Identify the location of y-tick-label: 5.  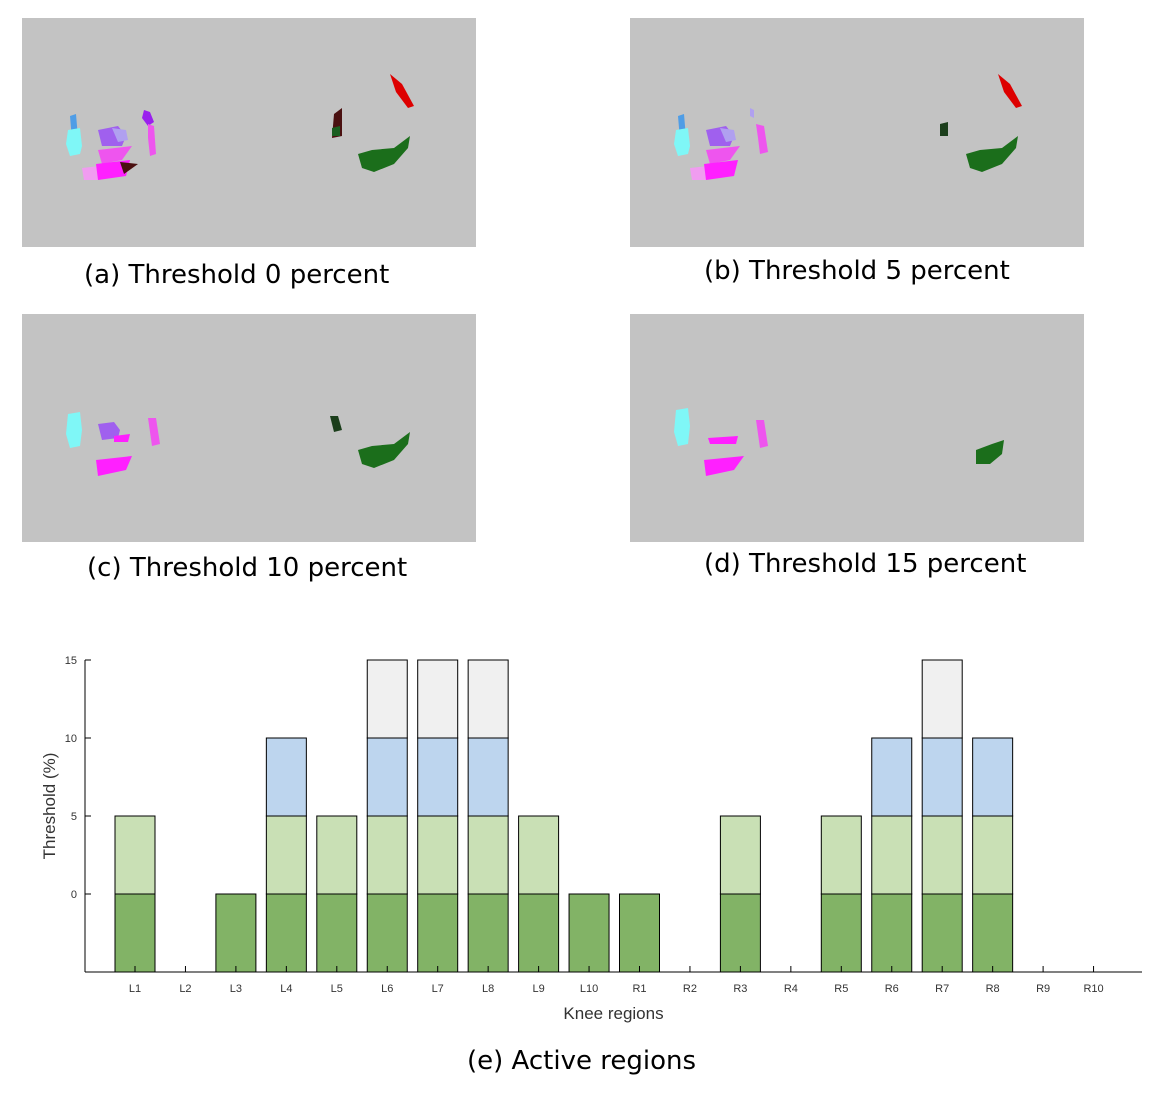
(74, 817).